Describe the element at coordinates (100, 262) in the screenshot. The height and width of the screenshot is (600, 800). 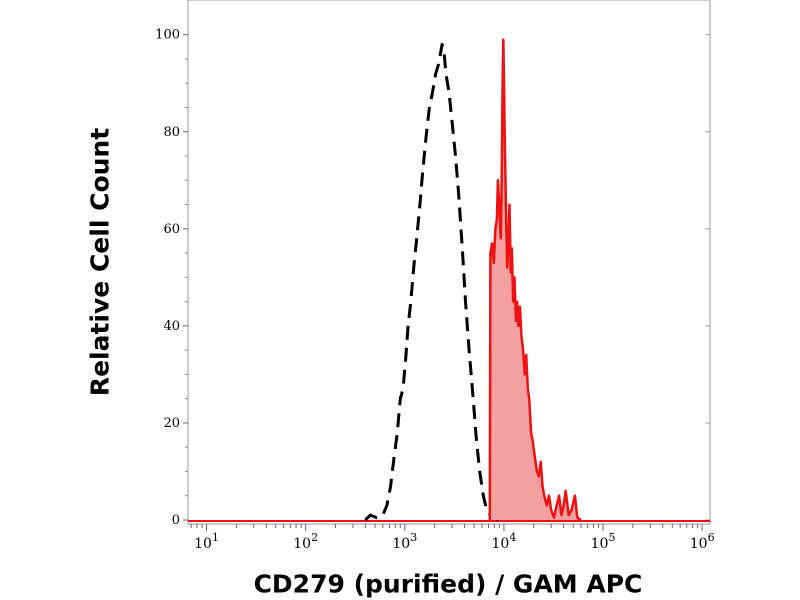
I see `y-axis-label: Relative Cell Count` at that location.